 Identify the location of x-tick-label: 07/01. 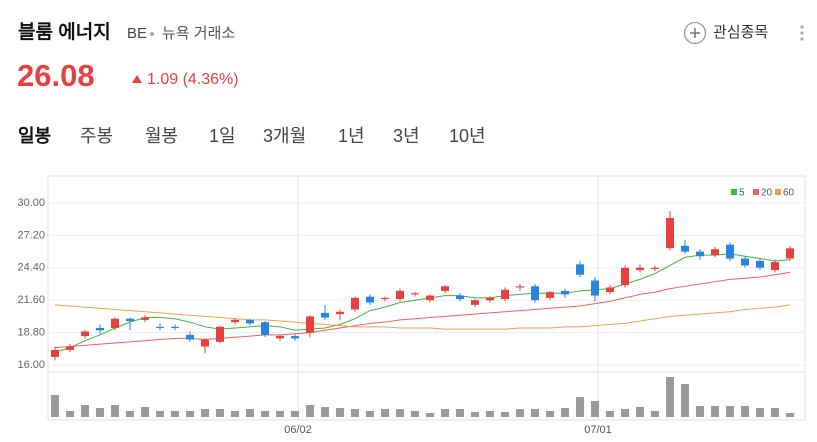
(598, 430).